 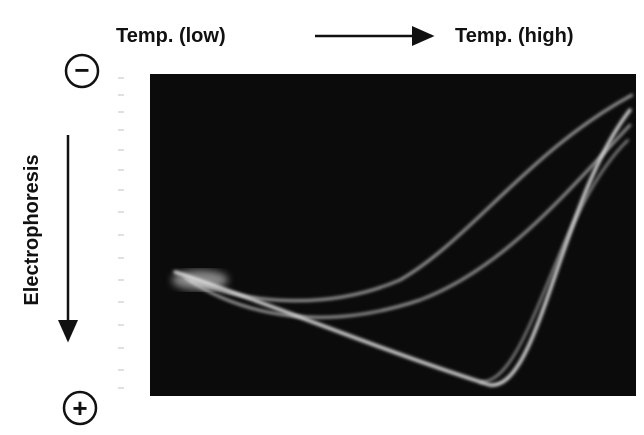 I want to click on temp-high-label: Temp. (high), so click(x=514, y=36).